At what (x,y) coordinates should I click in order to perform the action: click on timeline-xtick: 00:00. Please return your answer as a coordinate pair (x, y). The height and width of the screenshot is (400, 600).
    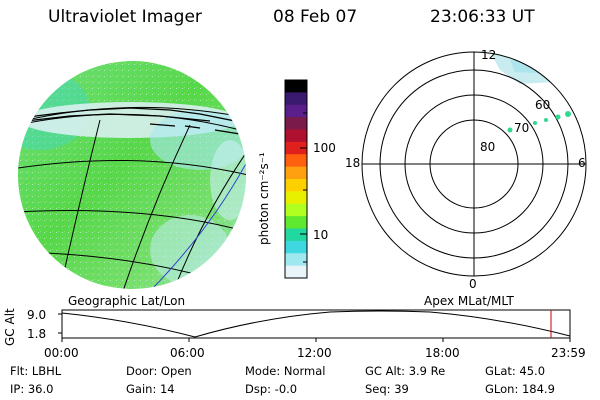
    Looking at the image, I should click on (61, 353).